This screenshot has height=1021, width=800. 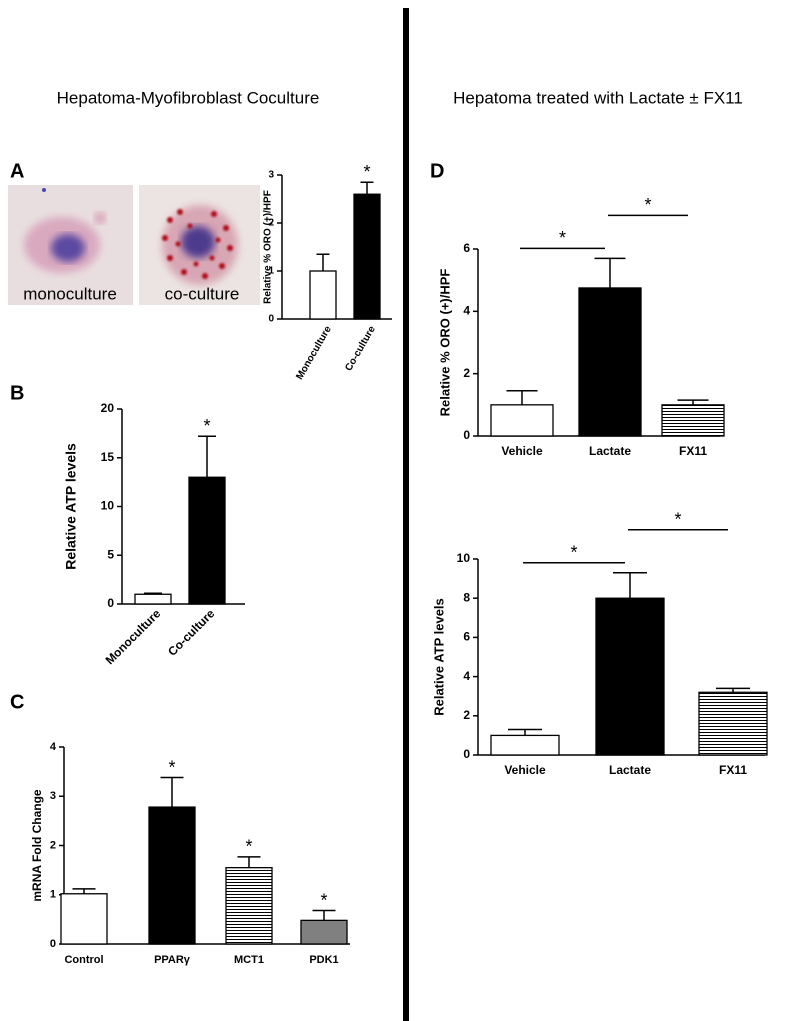 I want to click on x-tick-label: PDK1, so click(x=323, y=960).